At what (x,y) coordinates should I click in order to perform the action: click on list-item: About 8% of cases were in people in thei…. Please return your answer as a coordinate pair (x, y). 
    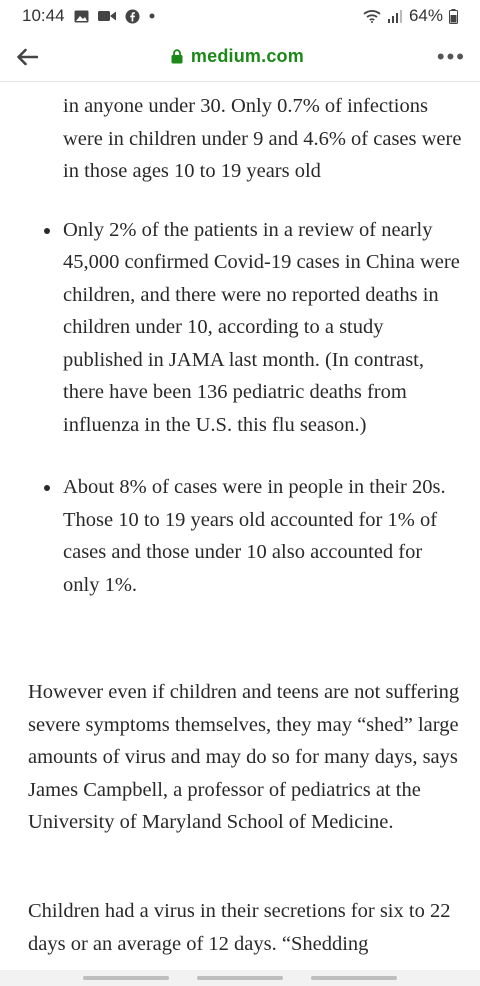
    Looking at the image, I should click on (240, 536).